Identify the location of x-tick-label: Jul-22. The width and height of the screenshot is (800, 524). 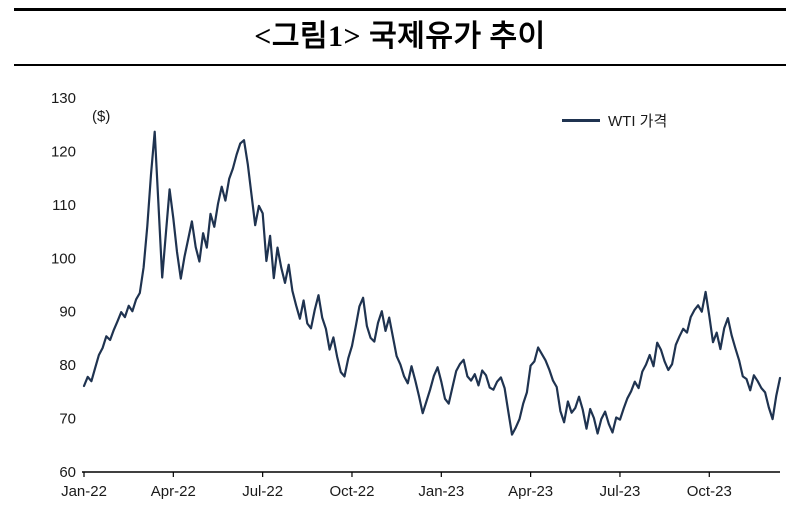
(262, 491).